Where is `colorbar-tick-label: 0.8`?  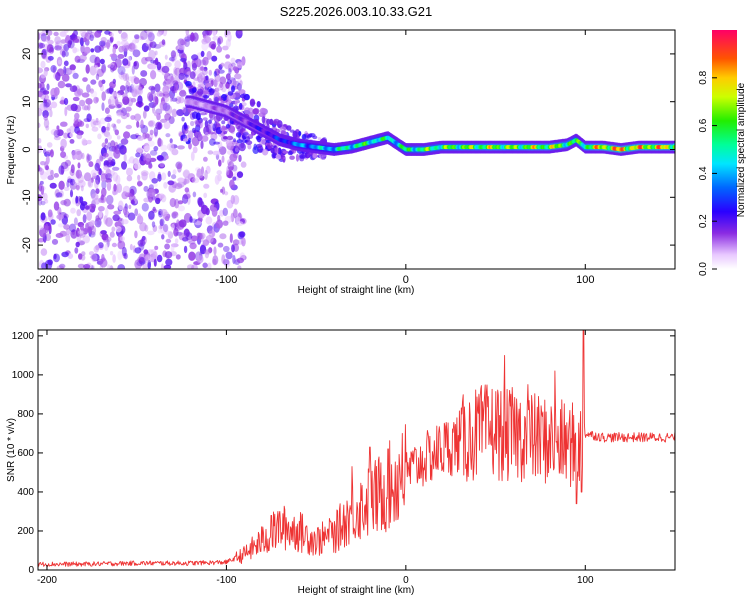
colorbar-tick-label: 0.8 is located at coordinates (703, 77).